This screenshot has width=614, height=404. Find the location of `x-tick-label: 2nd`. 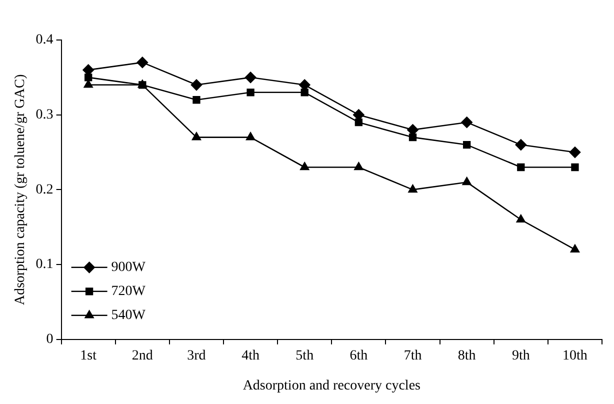

x-tick-label: 2nd is located at coordinates (142, 356).